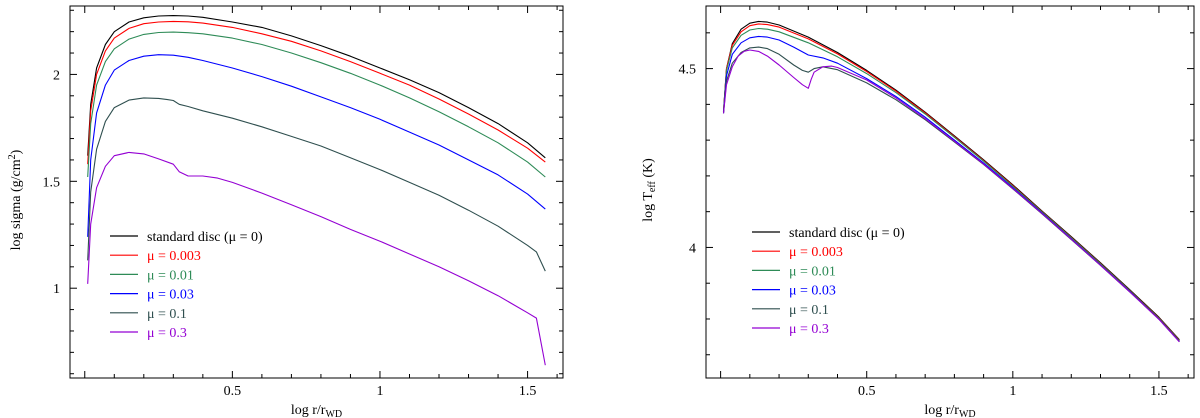 This screenshot has width=1200, height=418. What do you see at coordinates (648, 169) in the screenshot?
I see `y-axis-label-end: (K)` at bounding box center [648, 169].